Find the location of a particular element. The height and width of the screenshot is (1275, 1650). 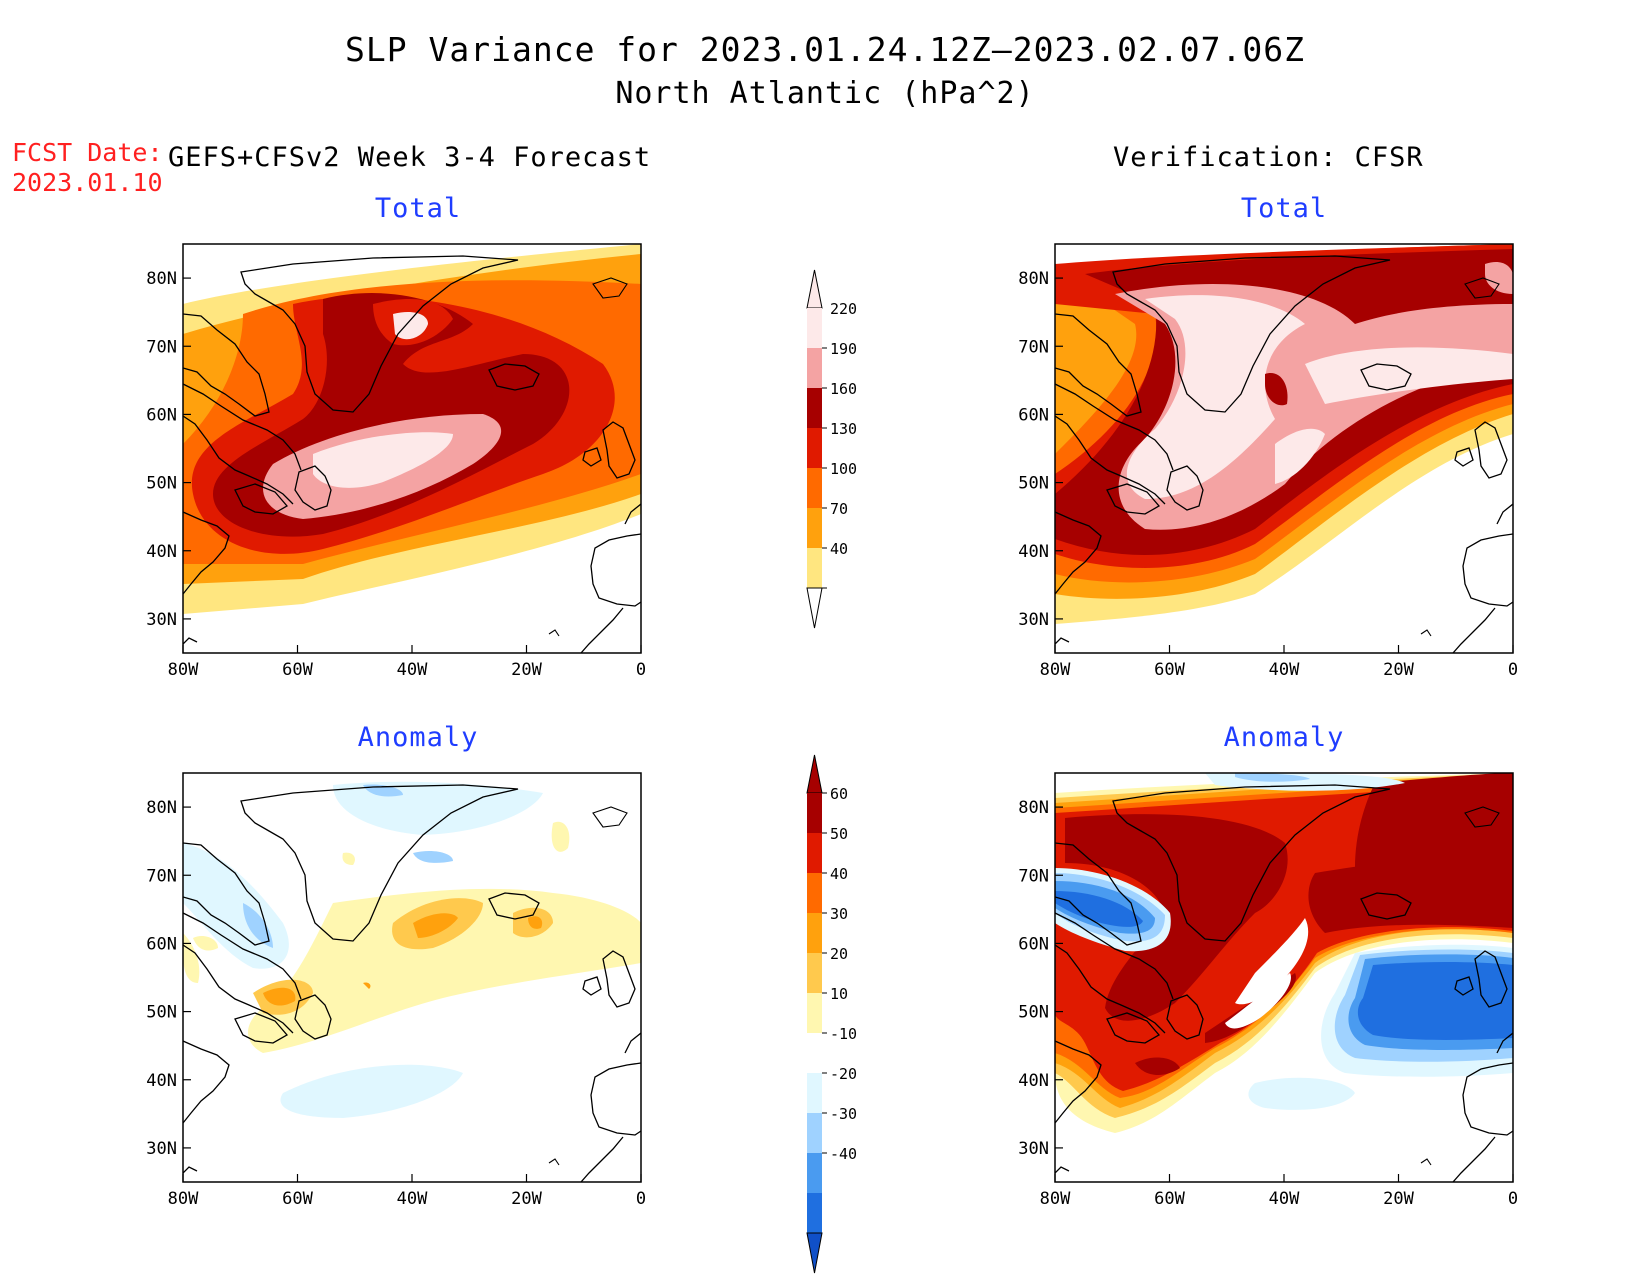

colorbar-anomaly-label: 60 is located at coordinates (839, 794).